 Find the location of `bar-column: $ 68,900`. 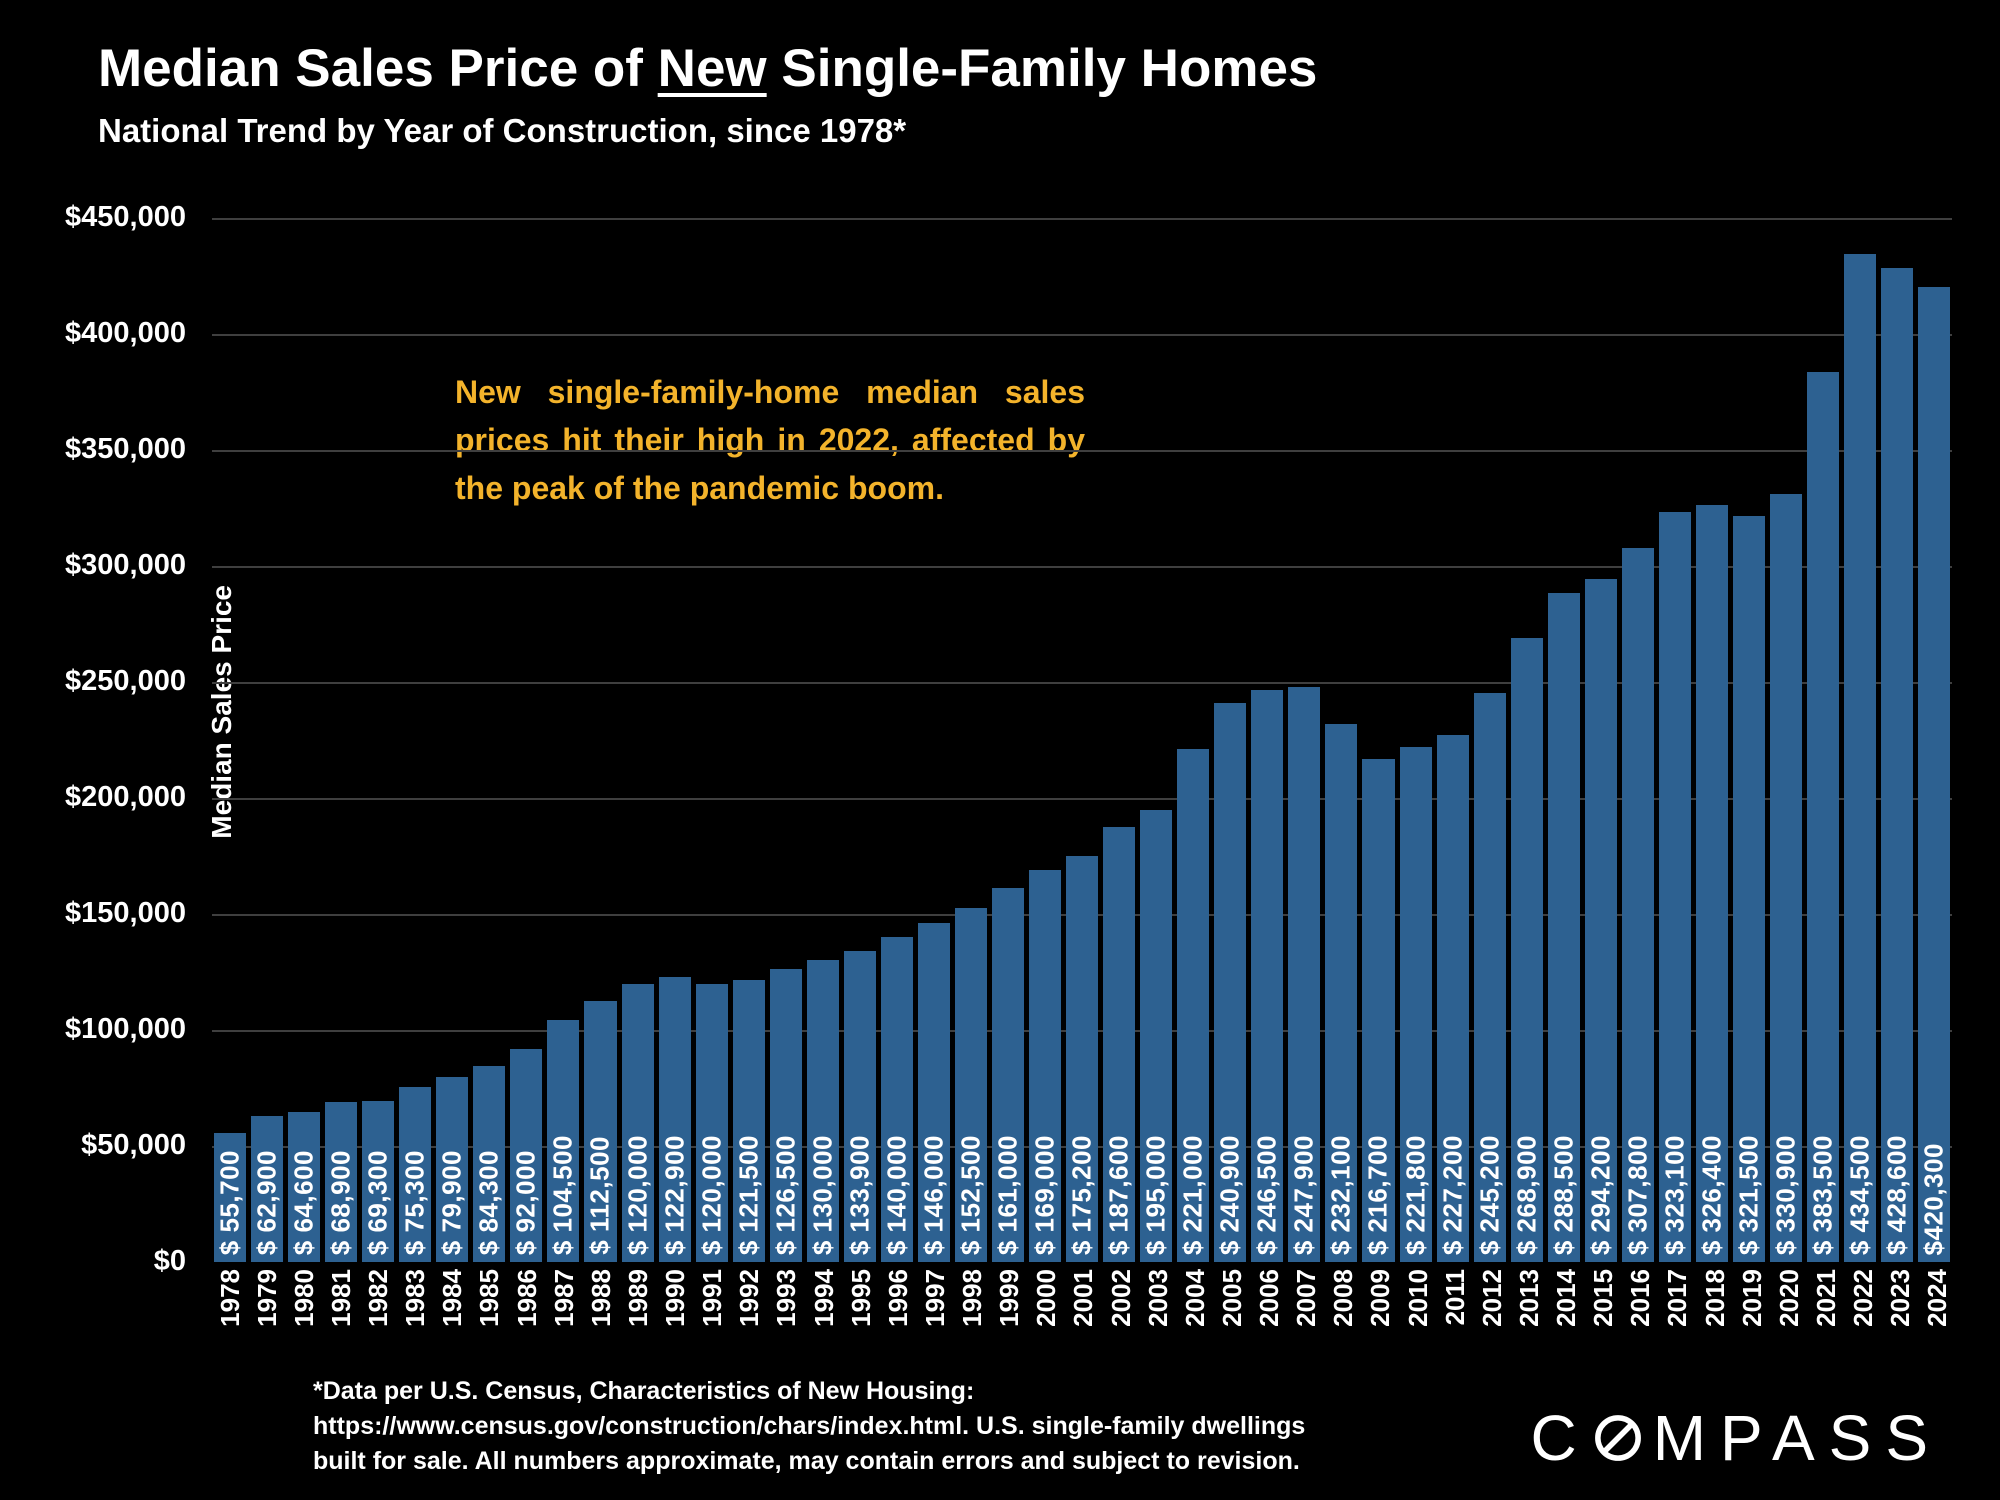

bar-column: $ 68,900 is located at coordinates (341, 740).